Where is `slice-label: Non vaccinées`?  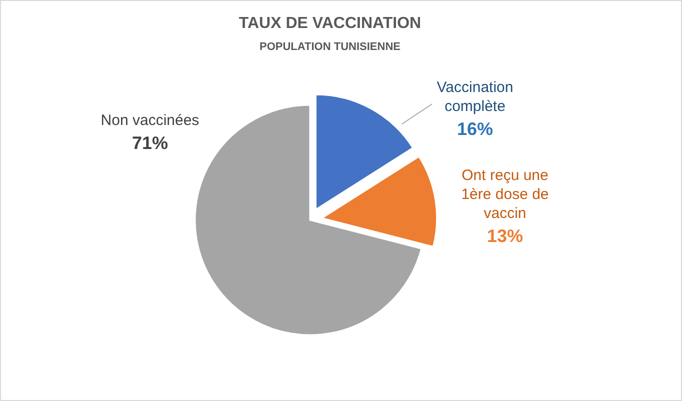
slice-label: Non vaccinées is located at coordinates (150, 120).